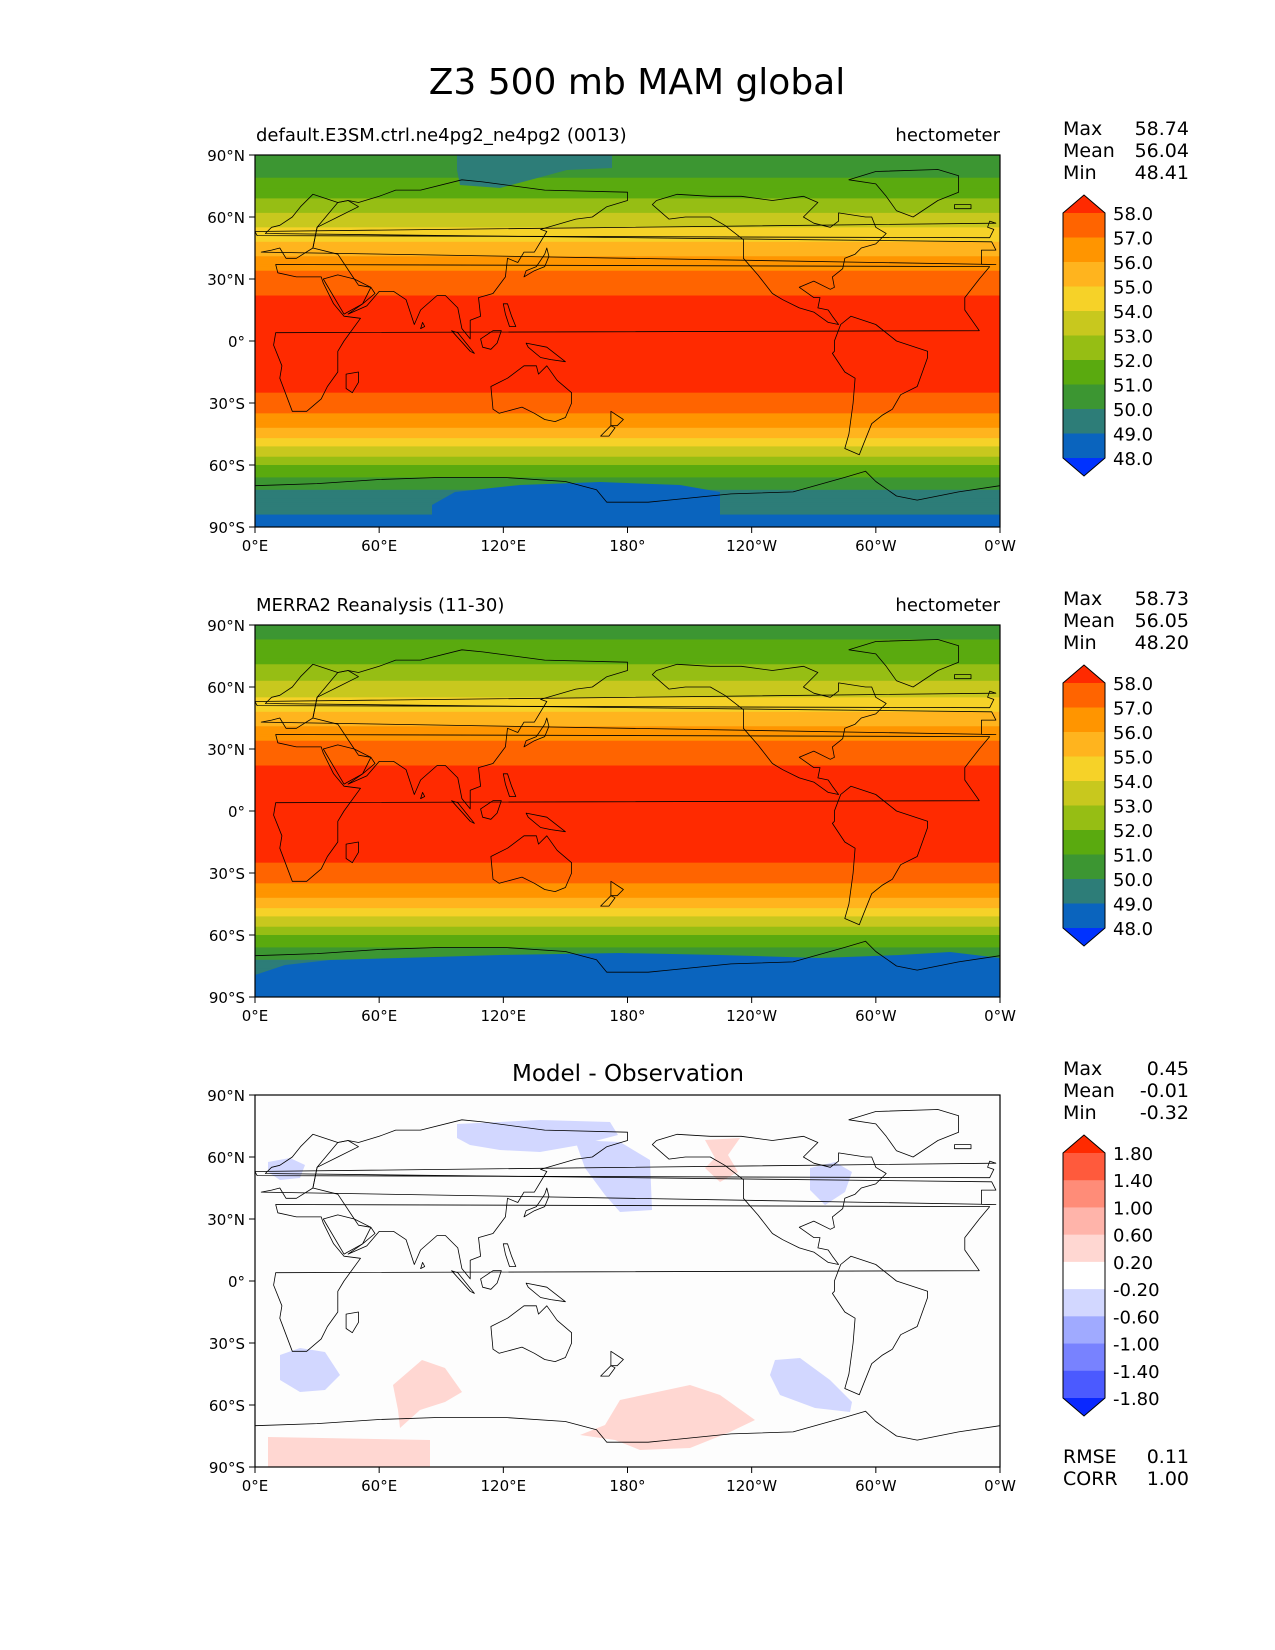 The image size is (1275, 1650). Describe the element at coordinates (427, 1394) in the screenshot. I see `diff-pos-indian-ocean` at that location.